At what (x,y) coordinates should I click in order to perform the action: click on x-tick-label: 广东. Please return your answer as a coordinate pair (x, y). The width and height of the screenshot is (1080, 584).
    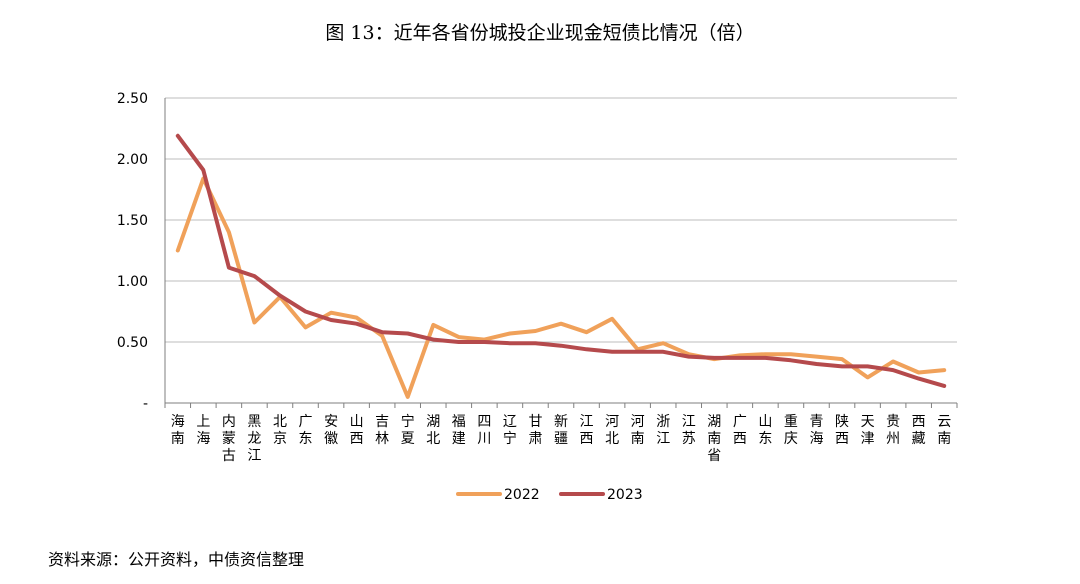
    Looking at the image, I should click on (306, 430).